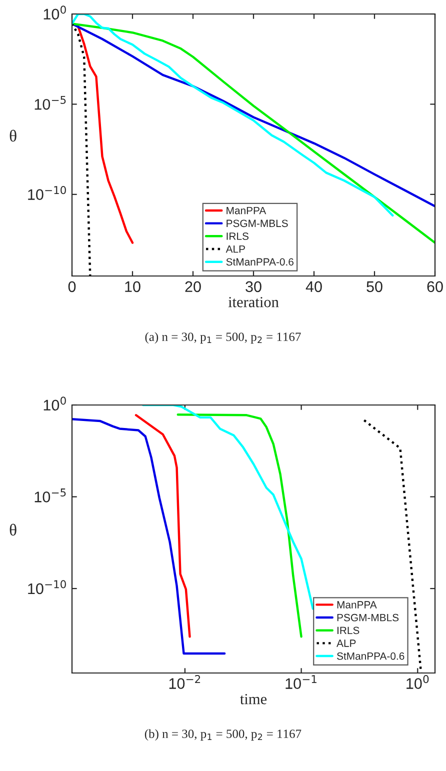 The image size is (446, 771). I want to click on x-tick-label: 50, so click(374, 286).